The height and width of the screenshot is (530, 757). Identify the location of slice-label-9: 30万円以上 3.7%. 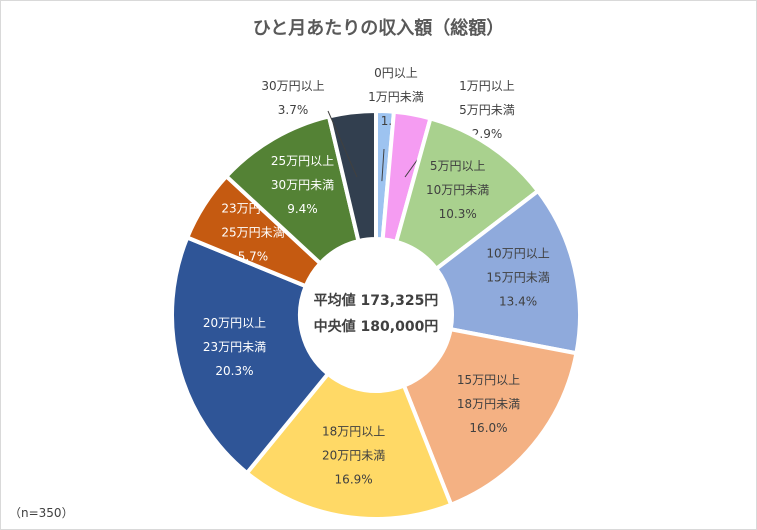
(292, 98).